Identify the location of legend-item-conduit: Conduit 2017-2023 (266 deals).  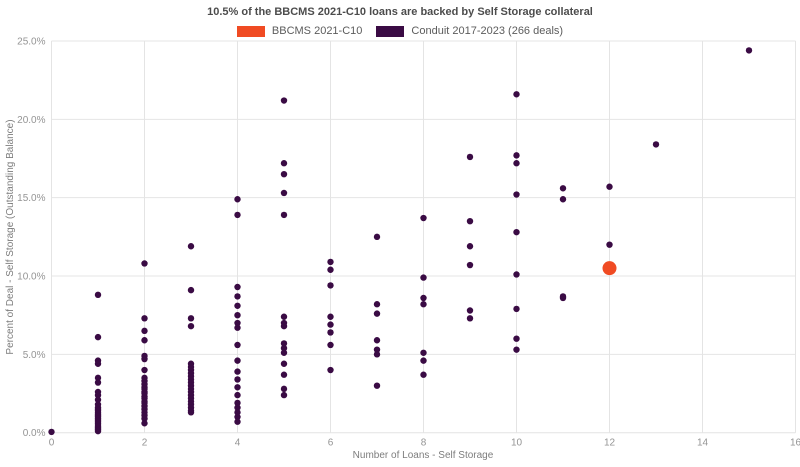
(469, 31).